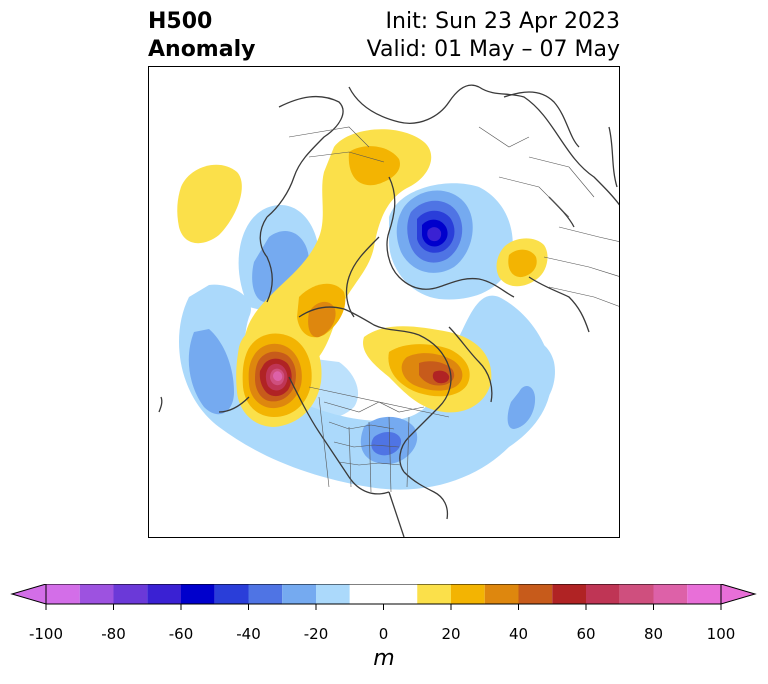  Describe the element at coordinates (113, 634) in the screenshot. I see `colorbar-tick-label: -80` at that location.